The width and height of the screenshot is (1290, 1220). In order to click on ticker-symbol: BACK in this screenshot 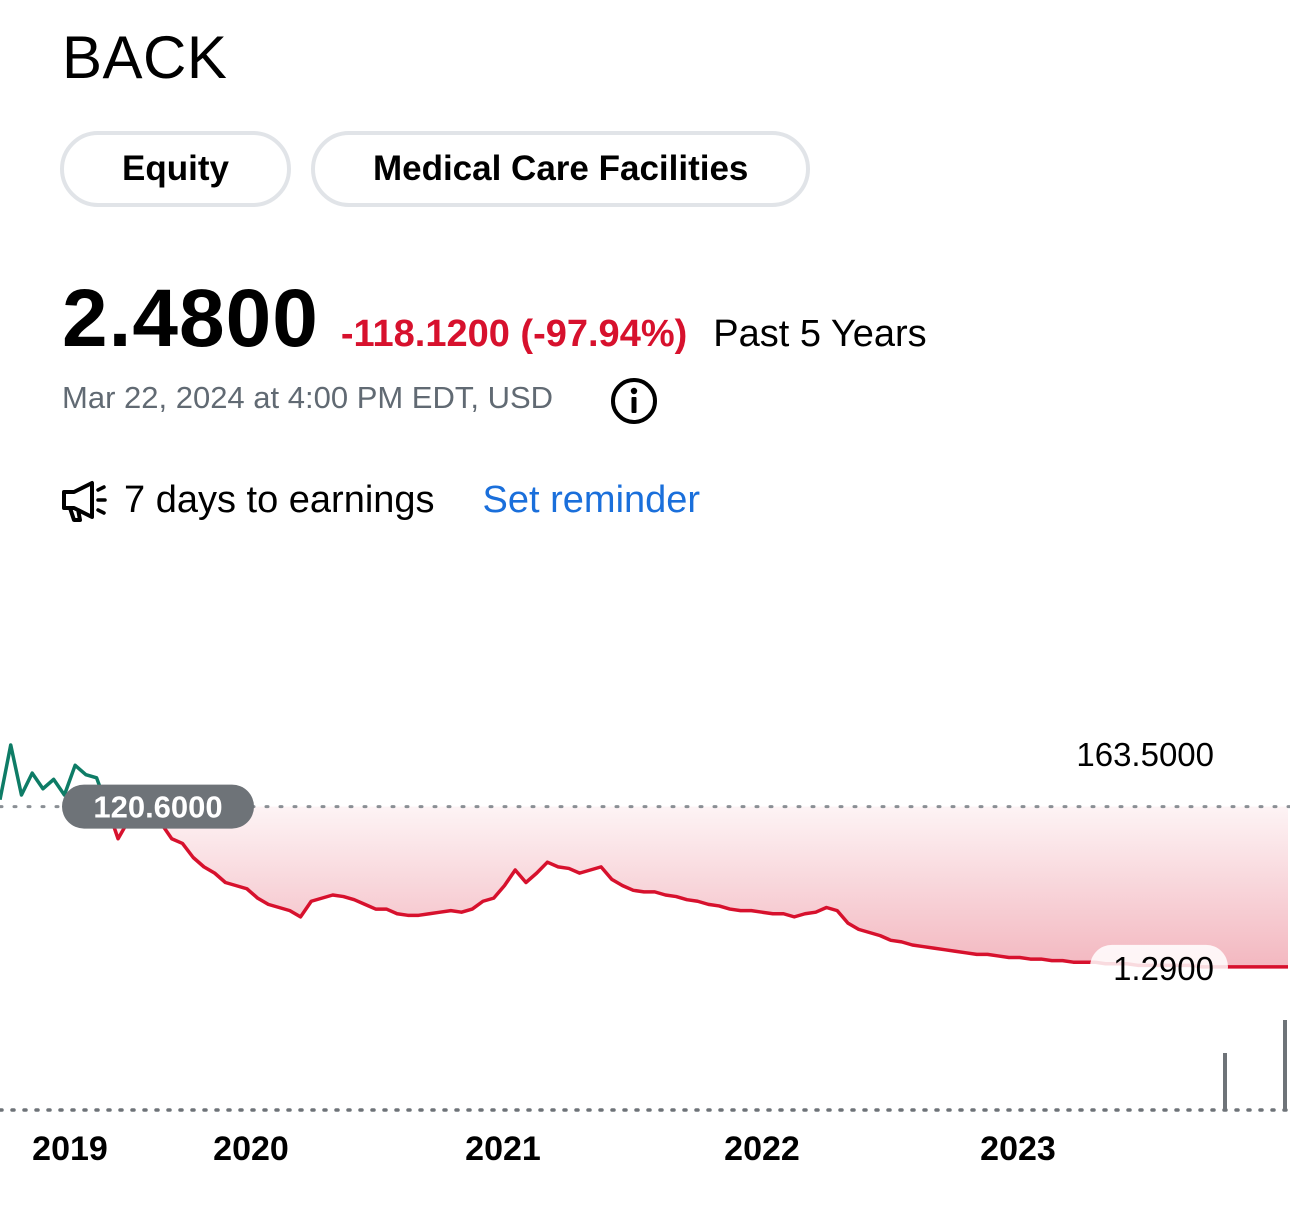, I will do `click(145, 57)`.